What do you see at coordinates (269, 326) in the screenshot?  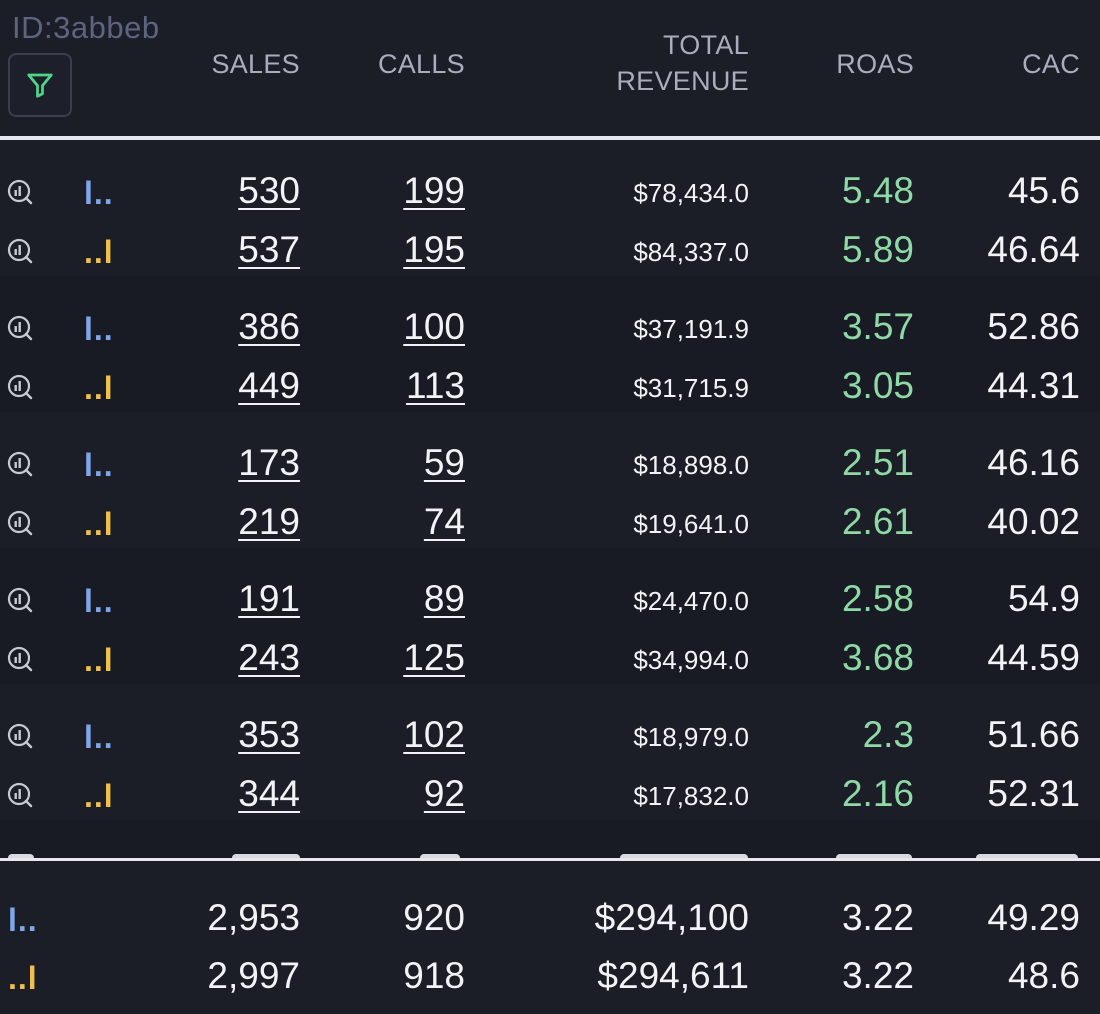 I see `sales-link: 386` at bounding box center [269, 326].